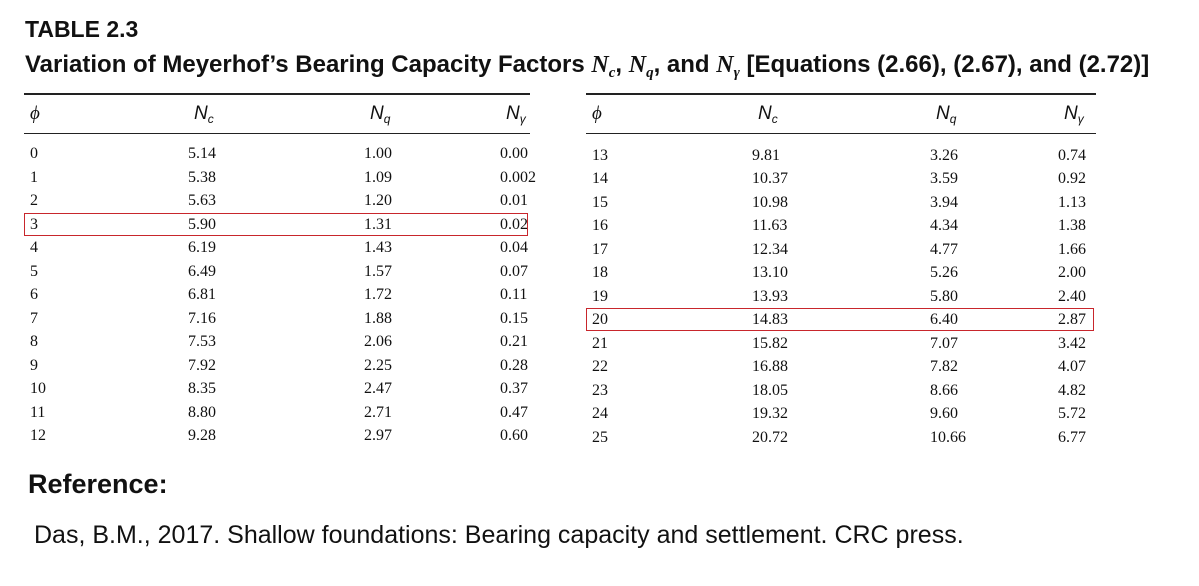 Image resolution: width=1199 pixels, height=586 pixels. What do you see at coordinates (944, 390) in the screenshot?
I see `cell-nq: 8.66` at bounding box center [944, 390].